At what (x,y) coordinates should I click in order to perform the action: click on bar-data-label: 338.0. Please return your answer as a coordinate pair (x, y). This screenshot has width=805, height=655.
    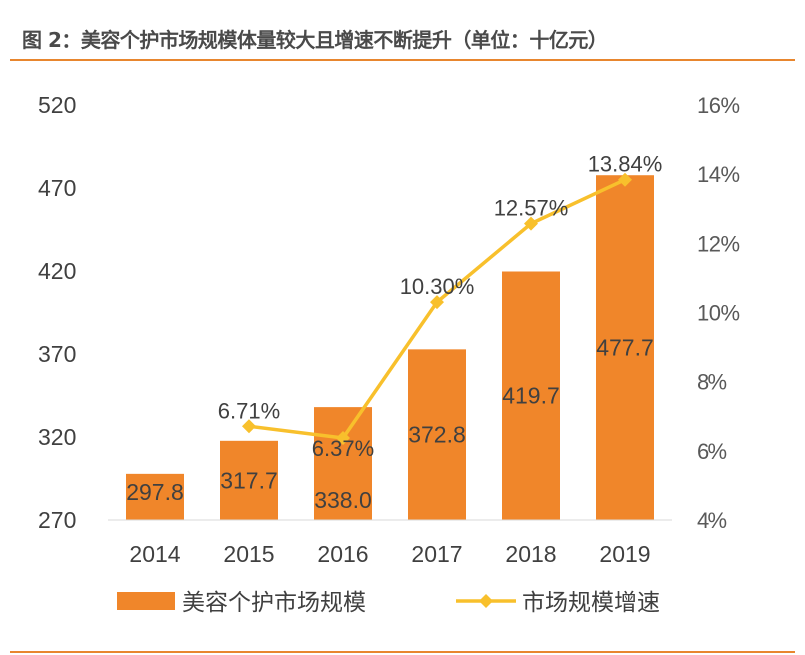
    Looking at the image, I should click on (343, 500).